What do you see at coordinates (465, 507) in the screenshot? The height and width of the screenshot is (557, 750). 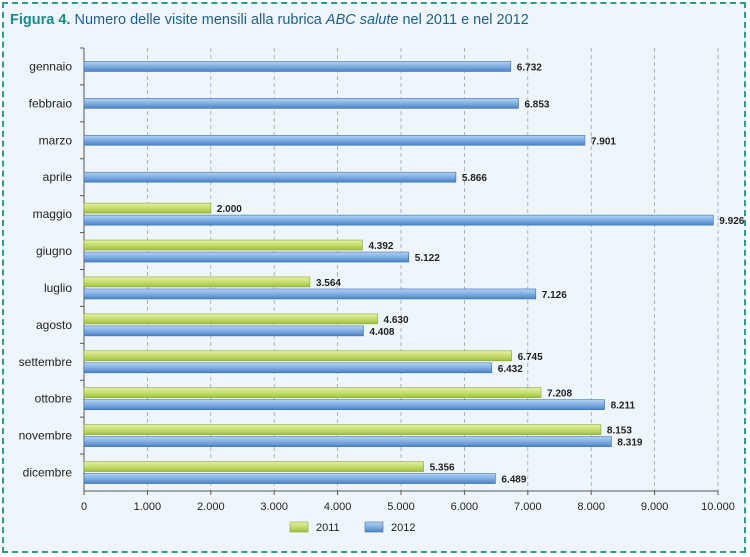 I see `x-tick-label: 6.000` at bounding box center [465, 507].